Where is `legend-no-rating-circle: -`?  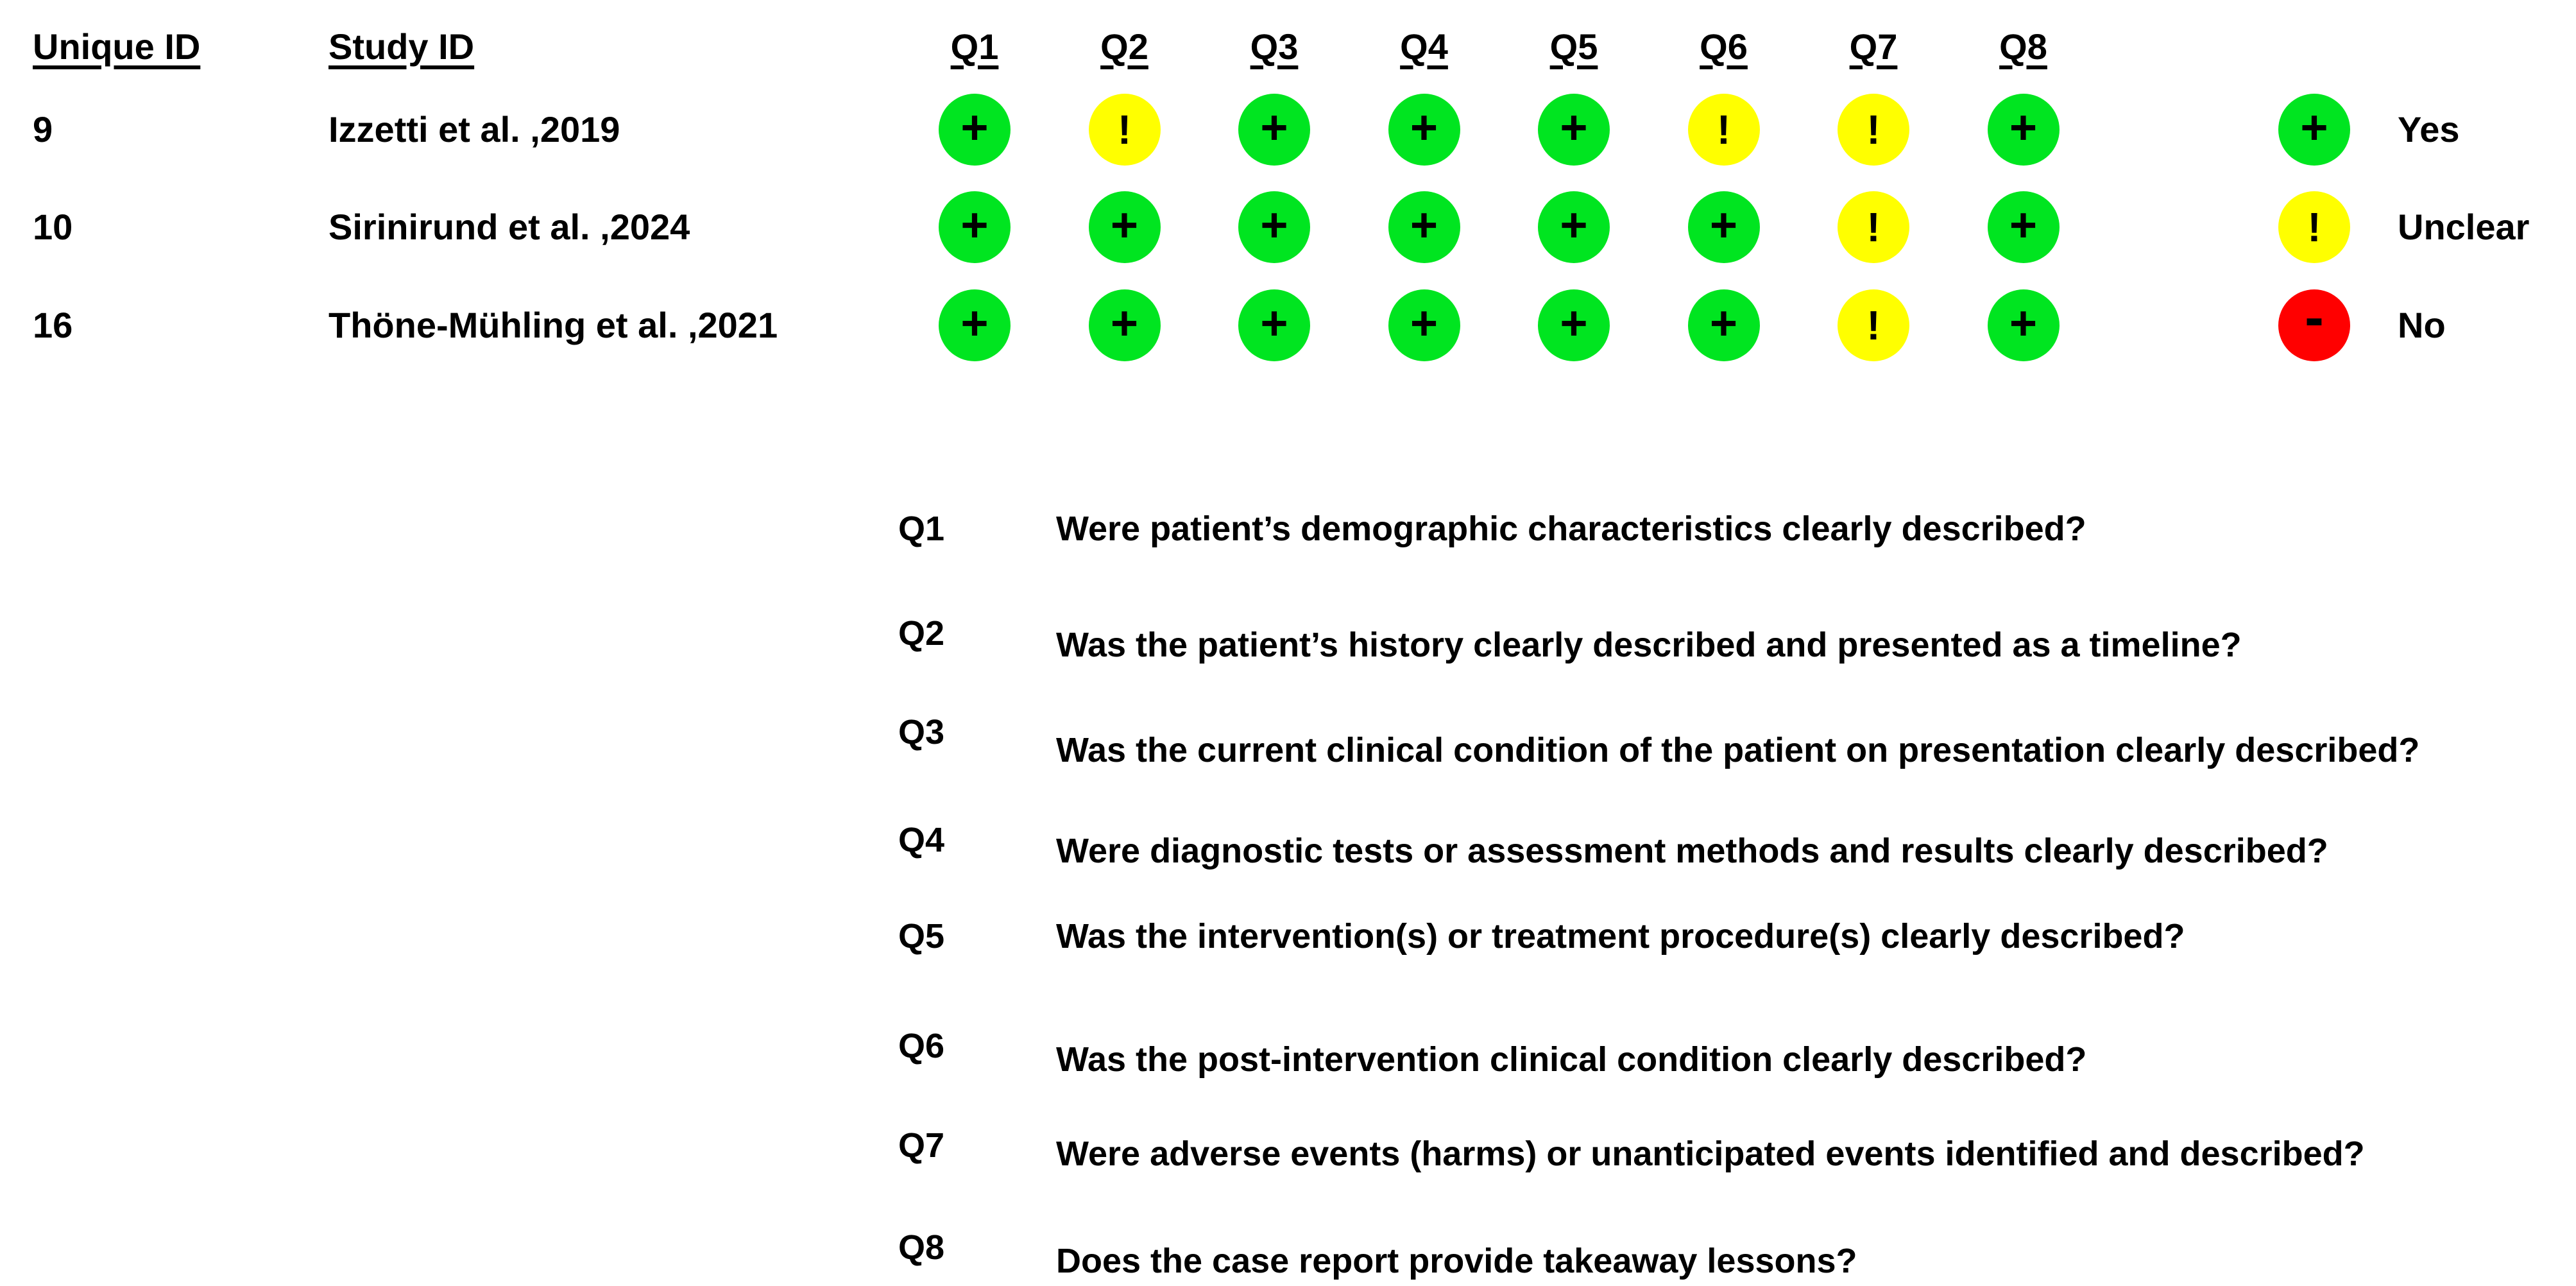
legend-no-rating-circle: - is located at coordinates (2314, 325).